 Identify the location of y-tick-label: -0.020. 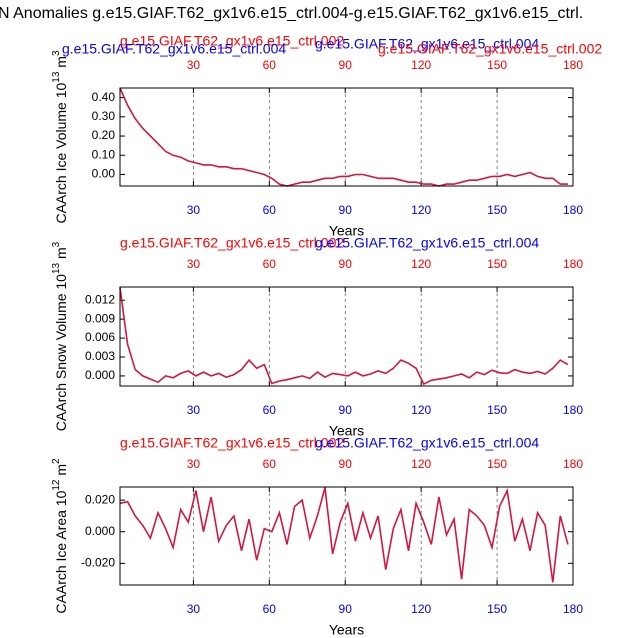
(98, 563).